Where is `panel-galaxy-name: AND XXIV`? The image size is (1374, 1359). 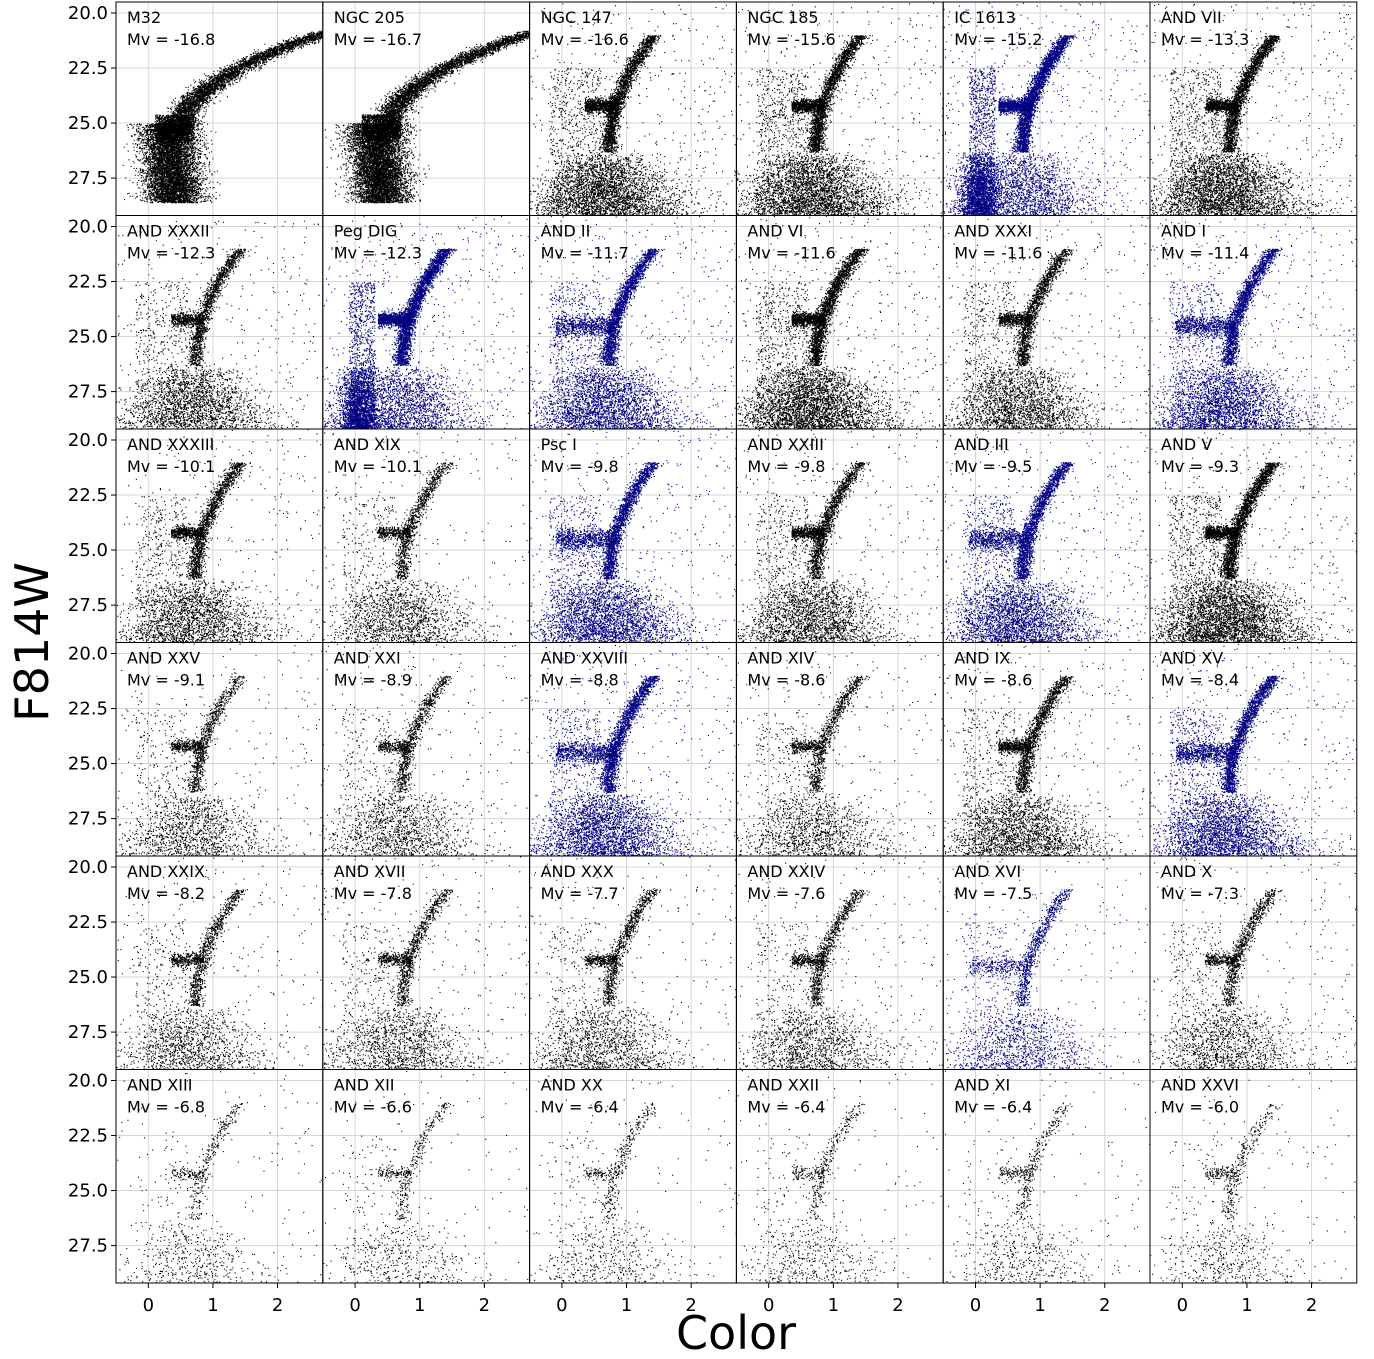
panel-galaxy-name: AND XXIV is located at coordinates (786, 871).